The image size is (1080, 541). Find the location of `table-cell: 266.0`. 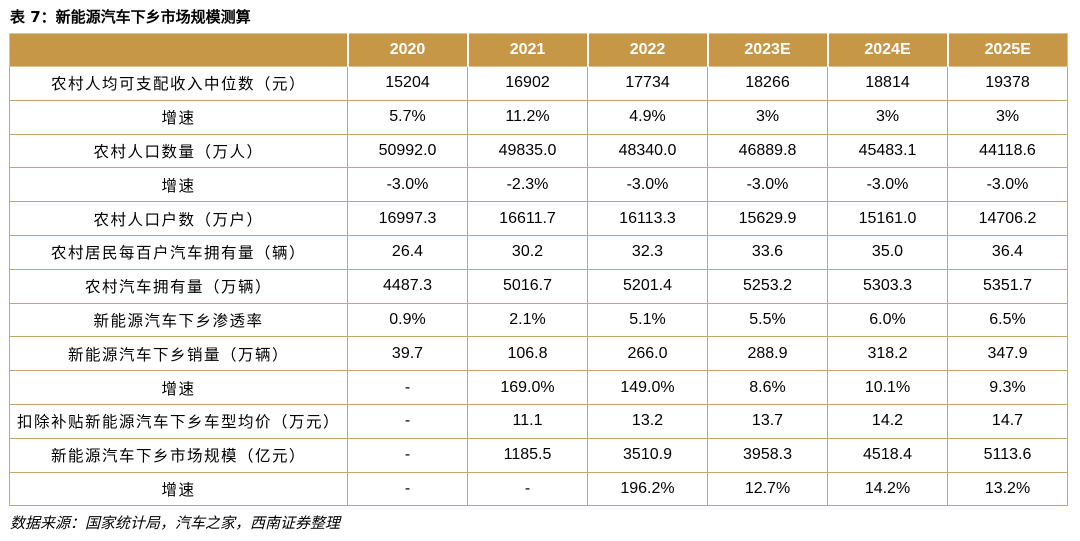

table-cell: 266.0 is located at coordinates (647, 354).